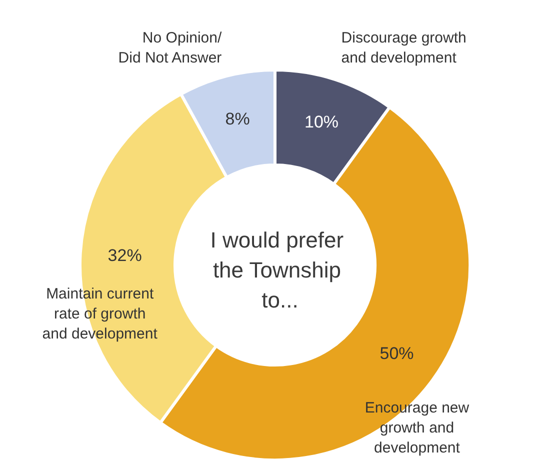  Describe the element at coordinates (125, 256) in the screenshot. I see `data-label: 32%` at that location.